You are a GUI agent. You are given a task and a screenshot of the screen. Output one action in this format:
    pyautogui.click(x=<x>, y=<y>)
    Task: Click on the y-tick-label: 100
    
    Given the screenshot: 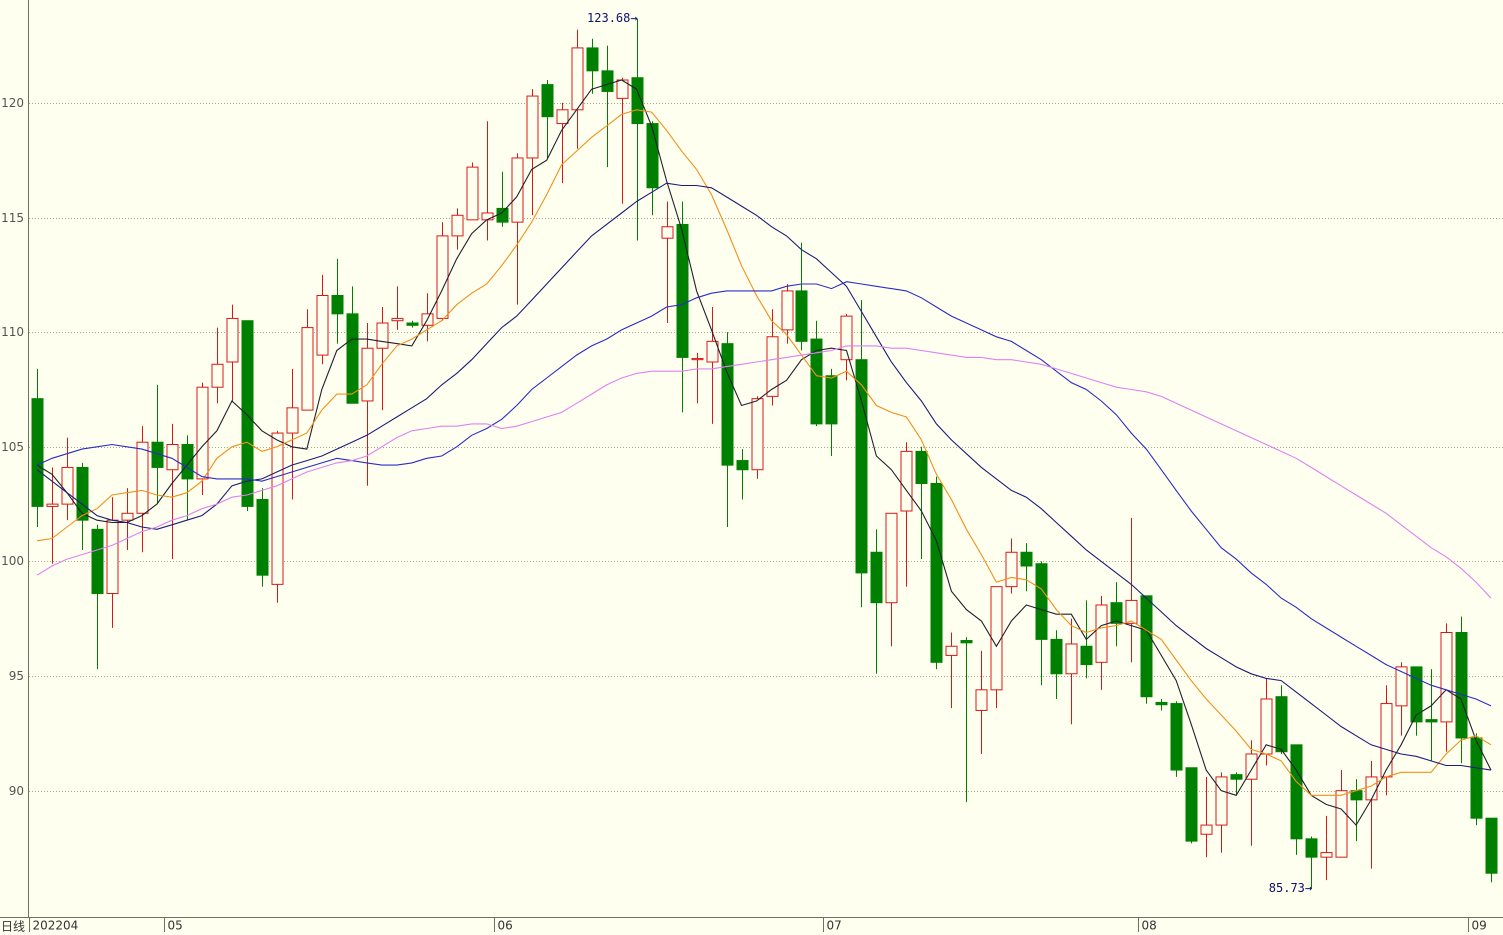 What is the action you would take?
    pyautogui.click(x=12, y=561)
    